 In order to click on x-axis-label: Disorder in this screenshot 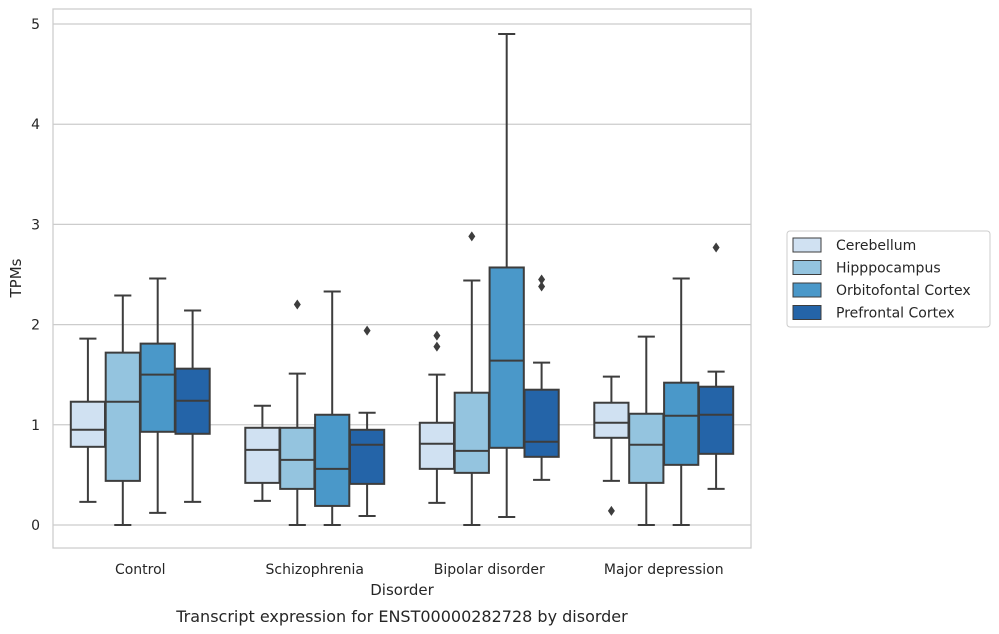, I will do `click(402, 590)`.